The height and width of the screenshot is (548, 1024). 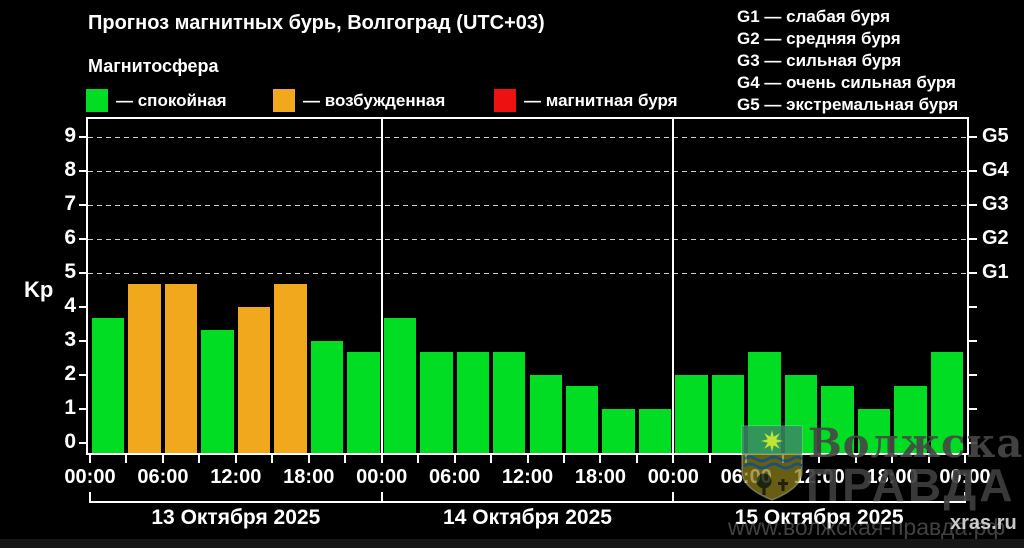 What do you see at coordinates (527, 502) in the screenshot?
I see `date-bracket` at bounding box center [527, 502].